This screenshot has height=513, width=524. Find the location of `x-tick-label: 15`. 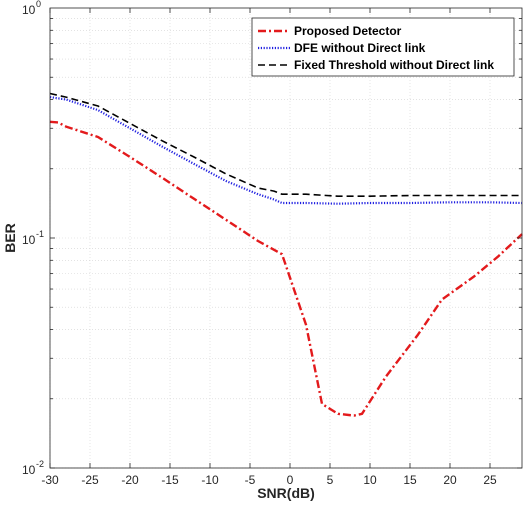

x-tick-label: 15 is located at coordinates (410, 480).